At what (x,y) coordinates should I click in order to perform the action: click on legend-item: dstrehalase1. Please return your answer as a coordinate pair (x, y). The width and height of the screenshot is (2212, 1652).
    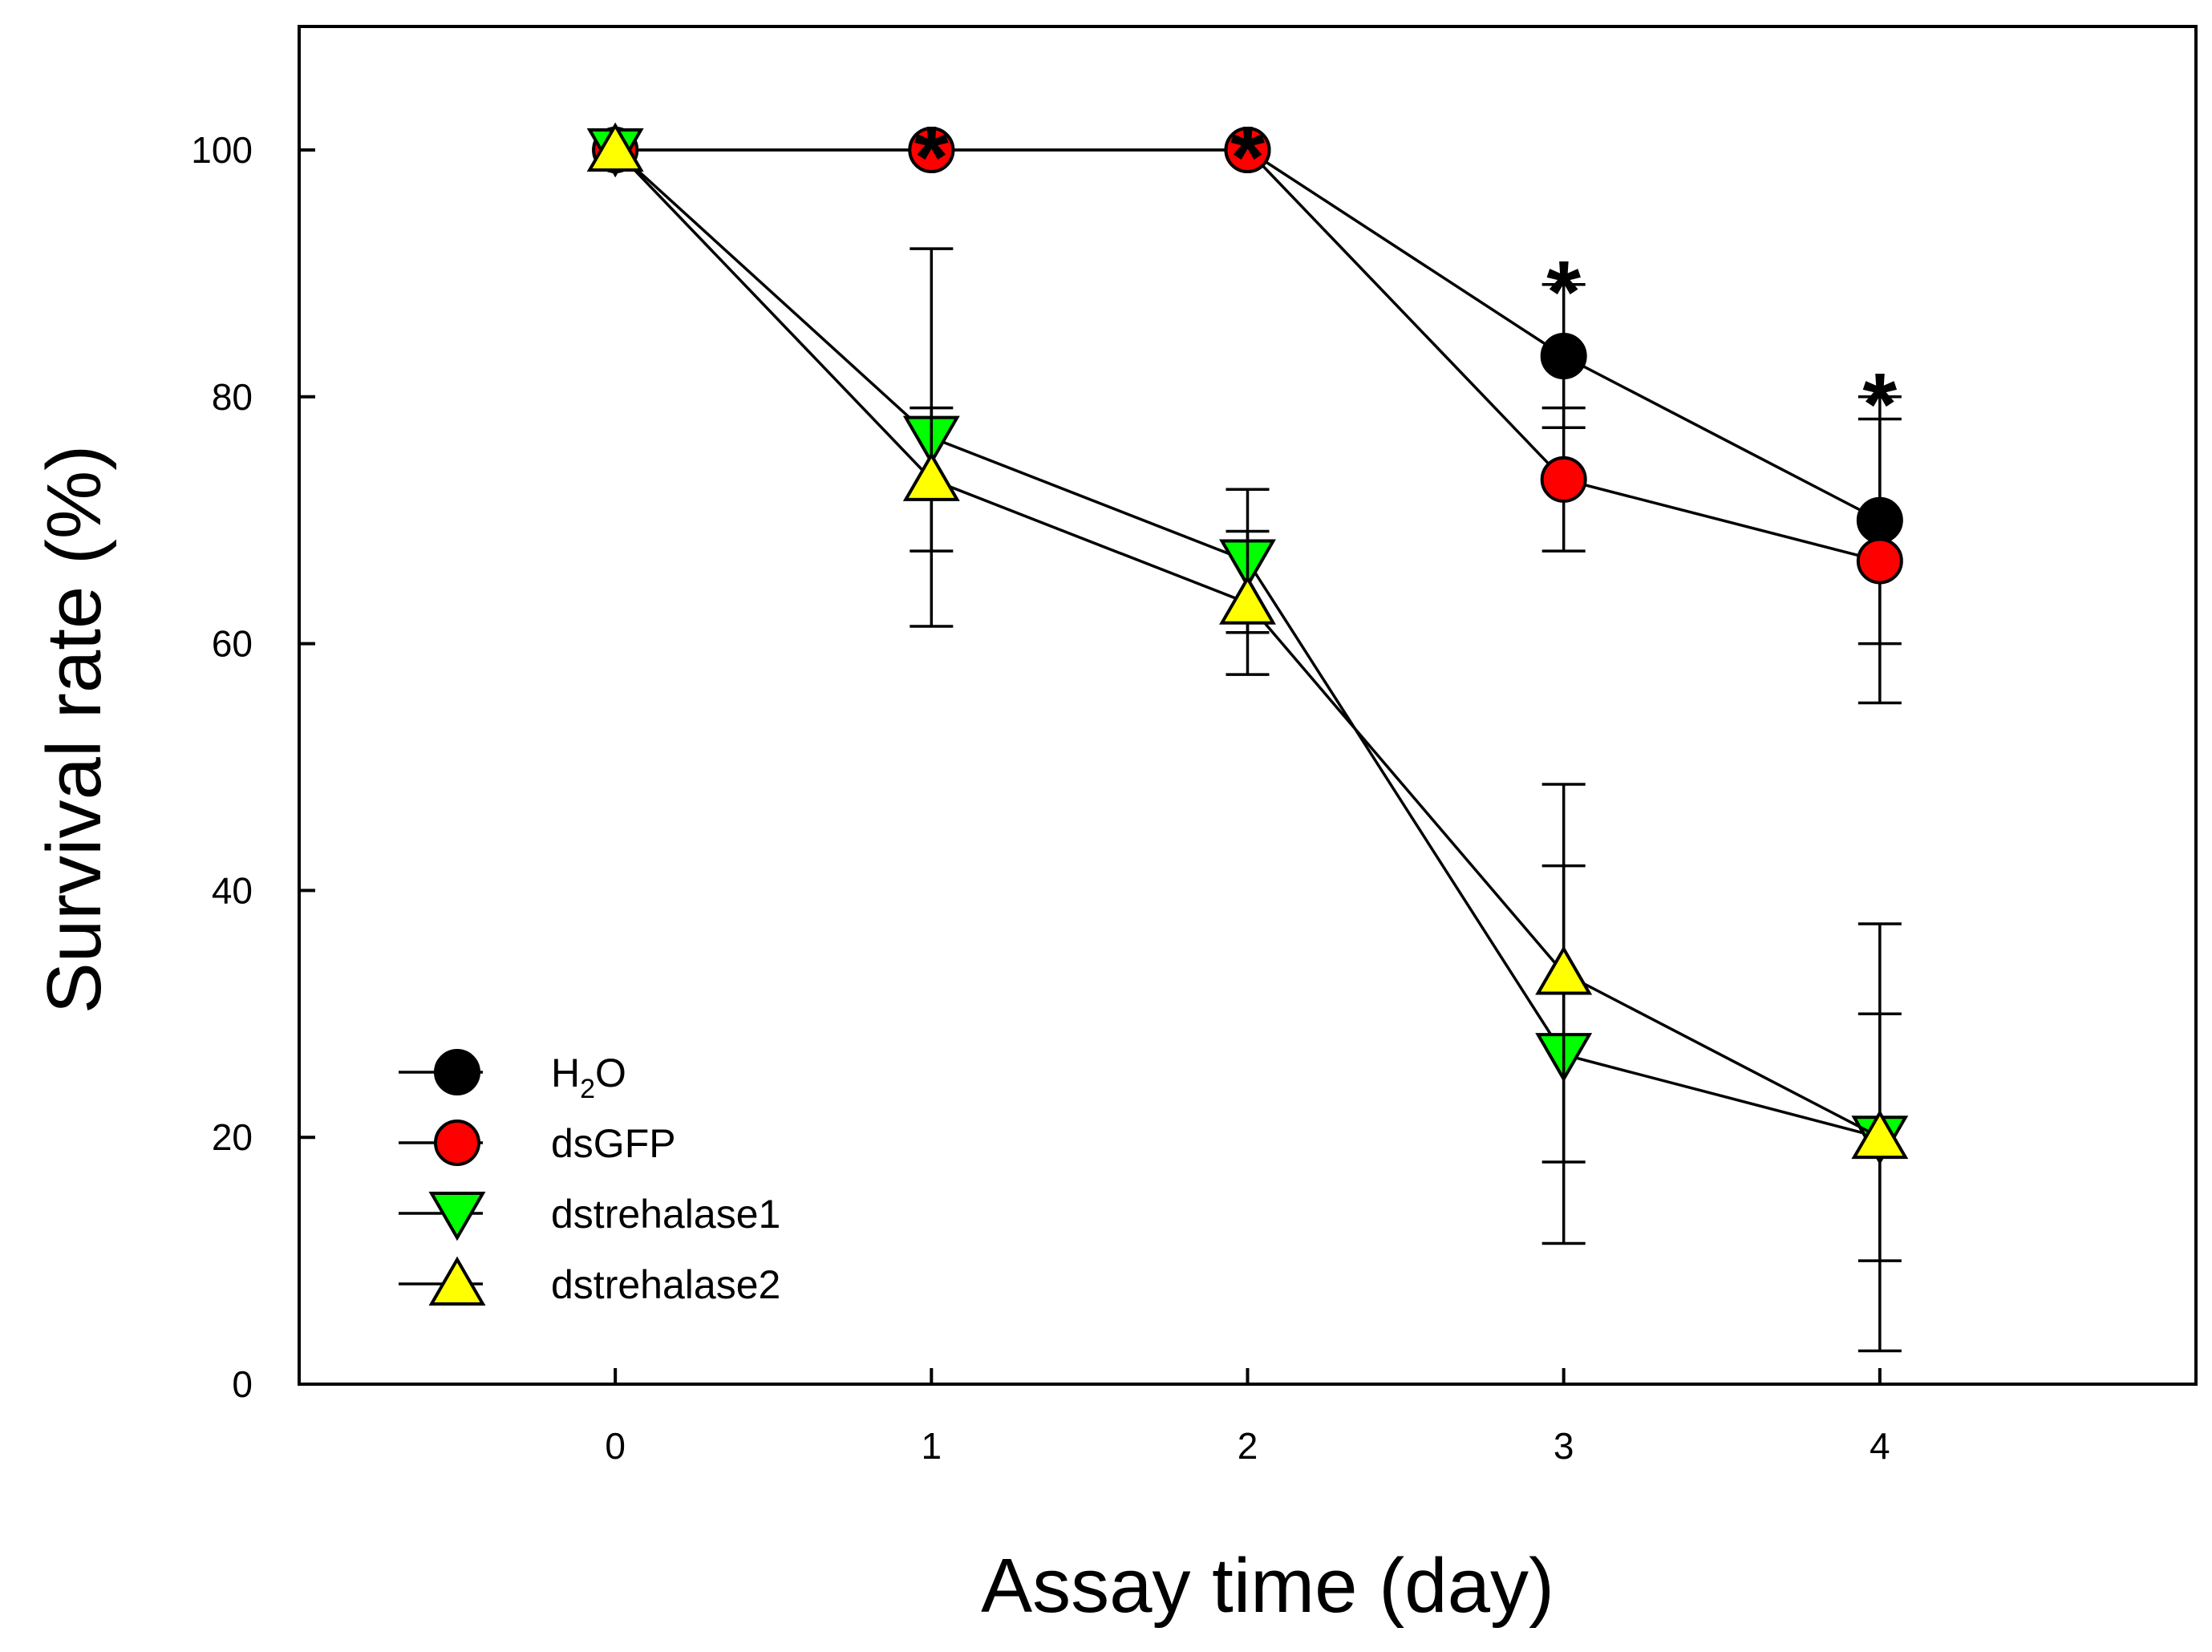
    Looking at the image, I should click on (589, 1216).